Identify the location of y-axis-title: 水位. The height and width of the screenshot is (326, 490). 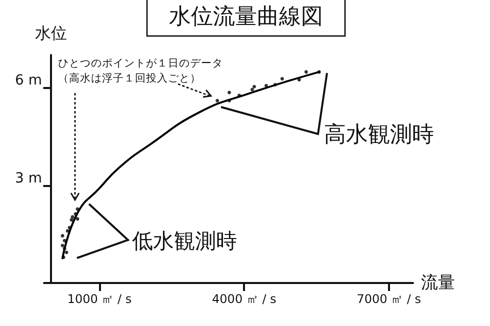
(51, 33).